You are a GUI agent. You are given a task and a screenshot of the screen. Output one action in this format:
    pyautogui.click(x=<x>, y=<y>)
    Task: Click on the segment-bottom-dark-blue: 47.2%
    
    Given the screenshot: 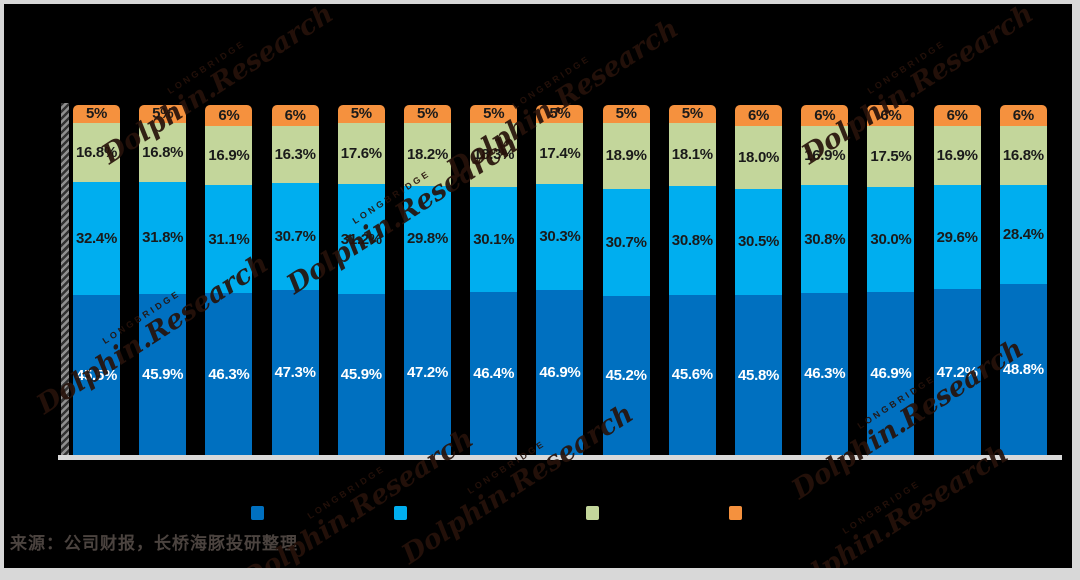 What is the action you would take?
    pyautogui.click(x=957, y=372)
    